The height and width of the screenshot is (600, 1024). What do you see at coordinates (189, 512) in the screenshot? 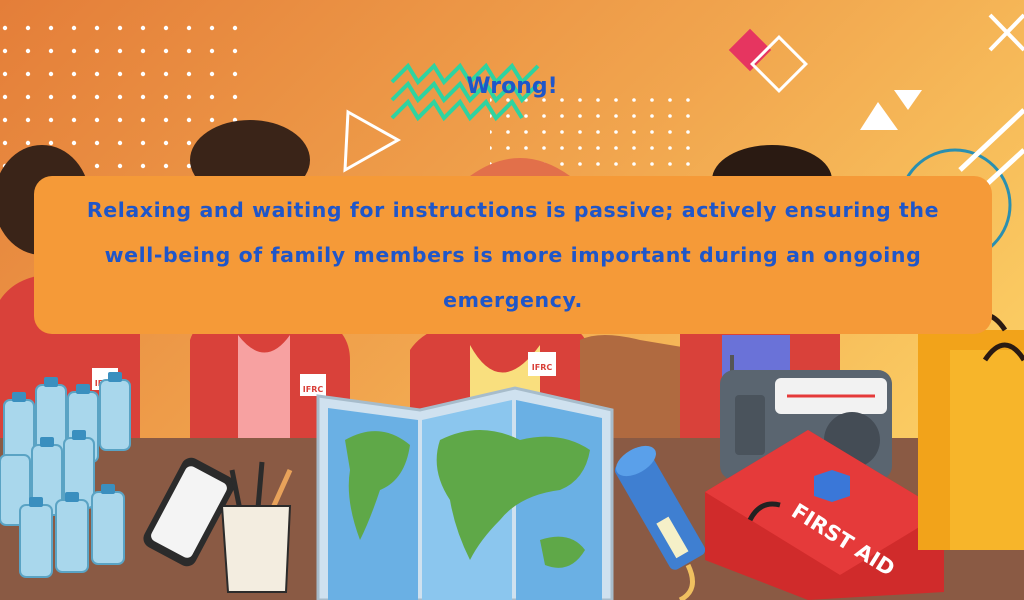
I see `smartphone-icon` at bounding box center [189, 512].